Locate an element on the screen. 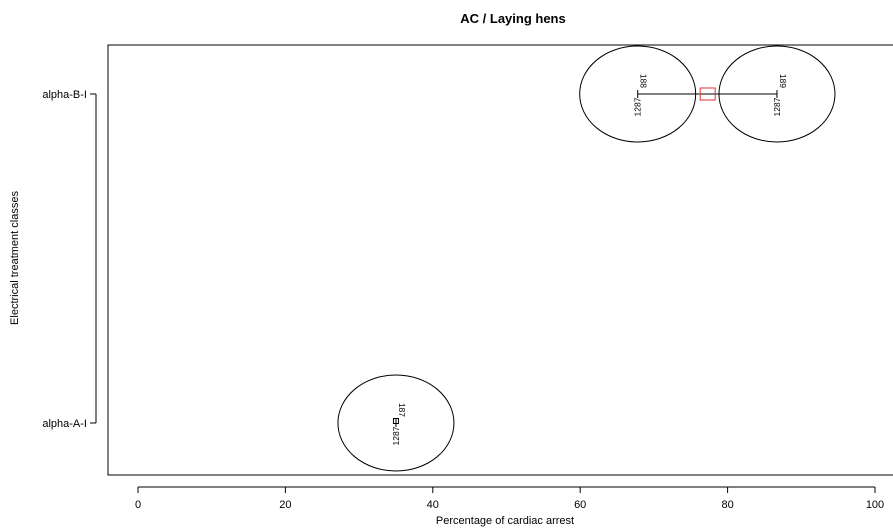 Image resolution: width=893 pixels, height=532 pixels. study-id-label: 188 is located at coordinates (644, 81).